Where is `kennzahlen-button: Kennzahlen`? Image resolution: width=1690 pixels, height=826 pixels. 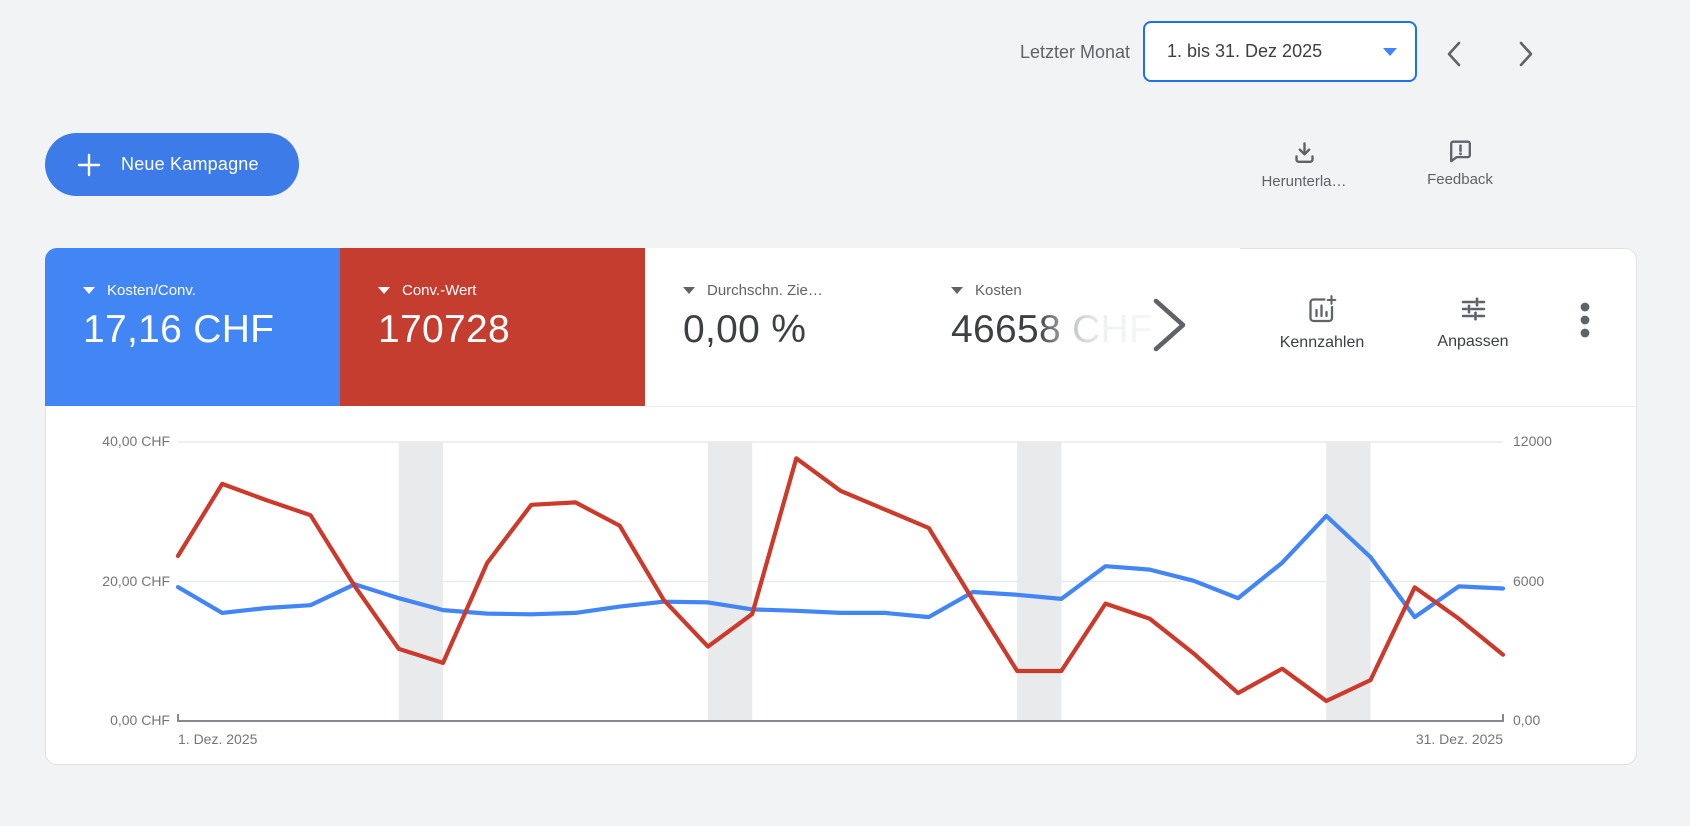 kennzahlen-button: Kennzahlen is located at coordinates (1322, 322).